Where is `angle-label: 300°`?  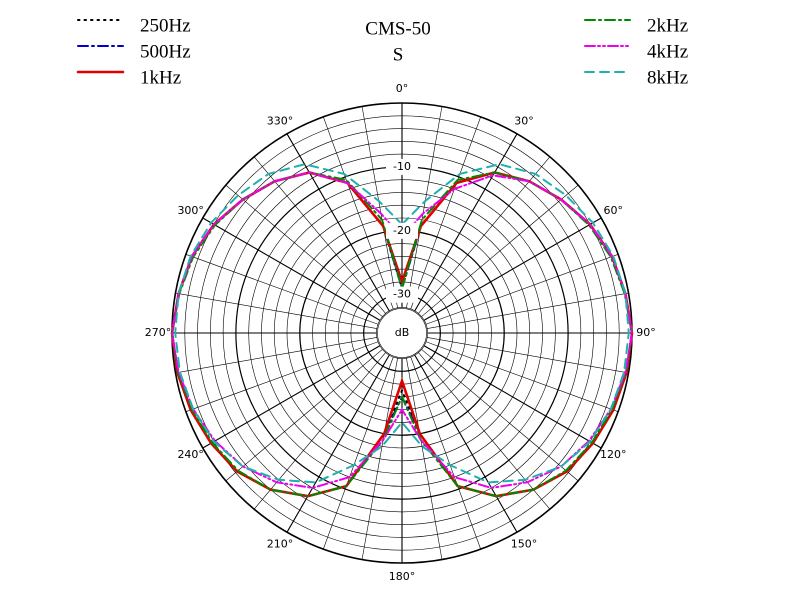 angle-label: 300° is located at coordinates (190, 210).